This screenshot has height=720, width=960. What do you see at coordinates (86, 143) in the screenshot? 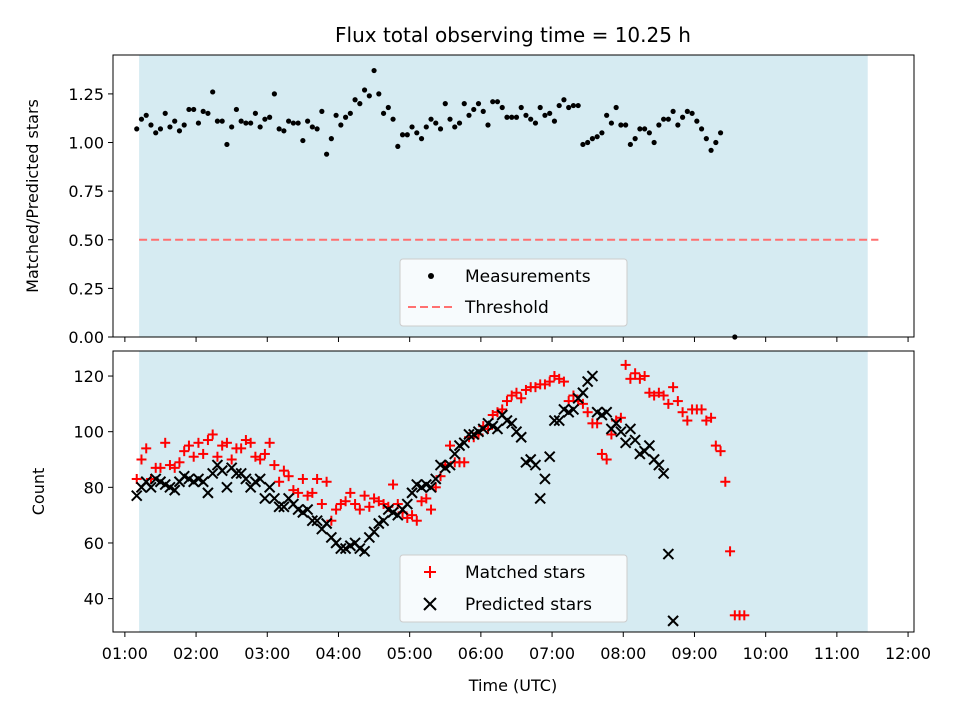
I see `y-tick-label: 1.00` at bounding box center [86, 143].